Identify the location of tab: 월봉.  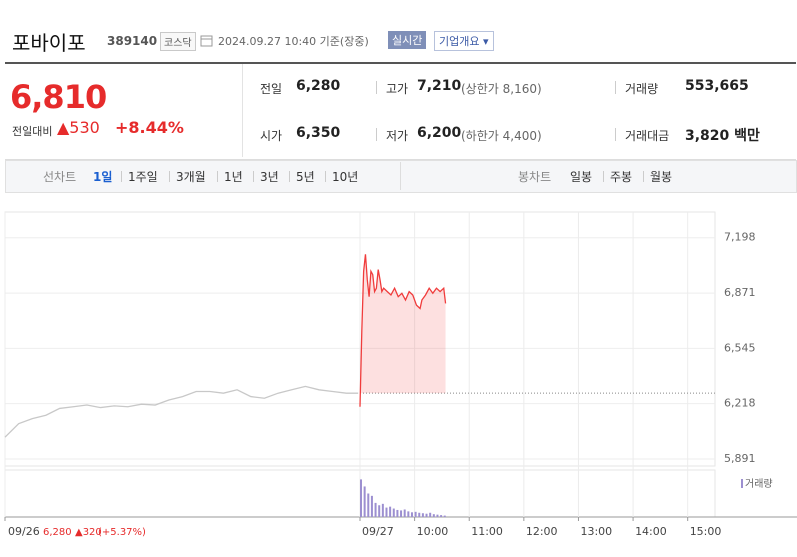
(661, 177).